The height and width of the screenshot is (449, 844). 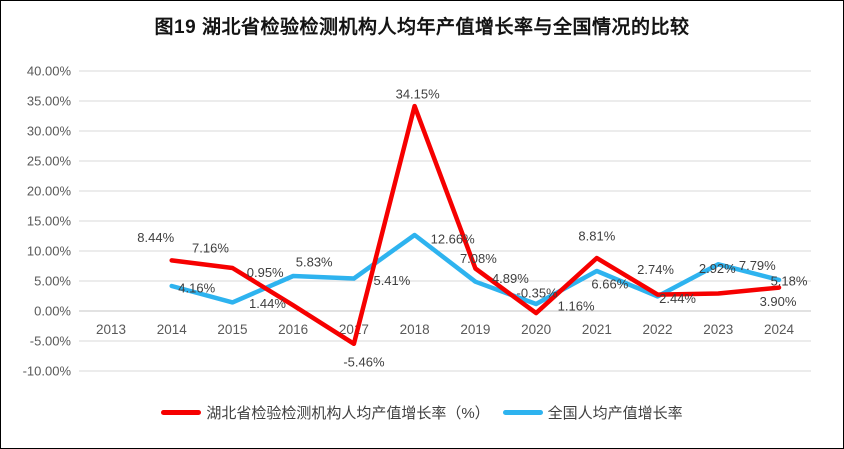 What do you see at coordinates (49, 71) in the screenshot?
I see `y-axis-tick-label: 40.00%` at bounding box center [49, 71].